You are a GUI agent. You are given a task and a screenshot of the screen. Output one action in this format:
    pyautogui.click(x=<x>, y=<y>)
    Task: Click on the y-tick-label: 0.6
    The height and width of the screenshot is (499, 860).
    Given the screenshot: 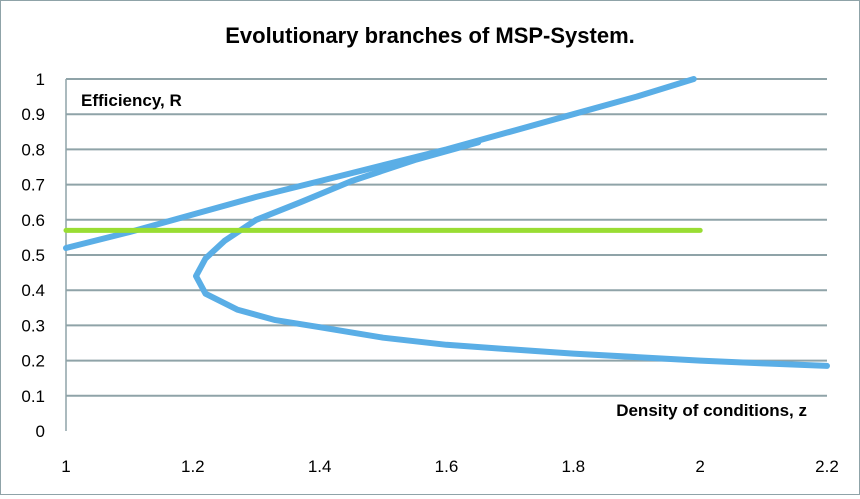 What is the action you would take?
    pyautogui.click(x=33, y=220)
    